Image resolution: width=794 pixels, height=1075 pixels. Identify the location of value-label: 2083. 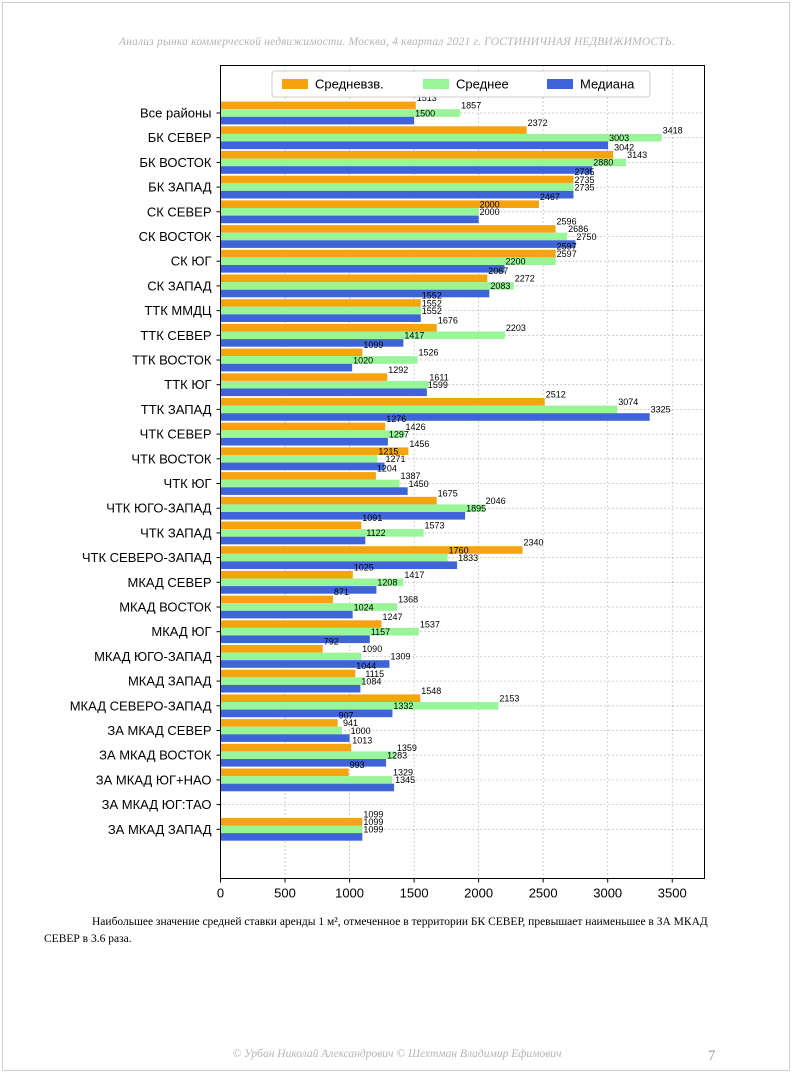
(500, 286).